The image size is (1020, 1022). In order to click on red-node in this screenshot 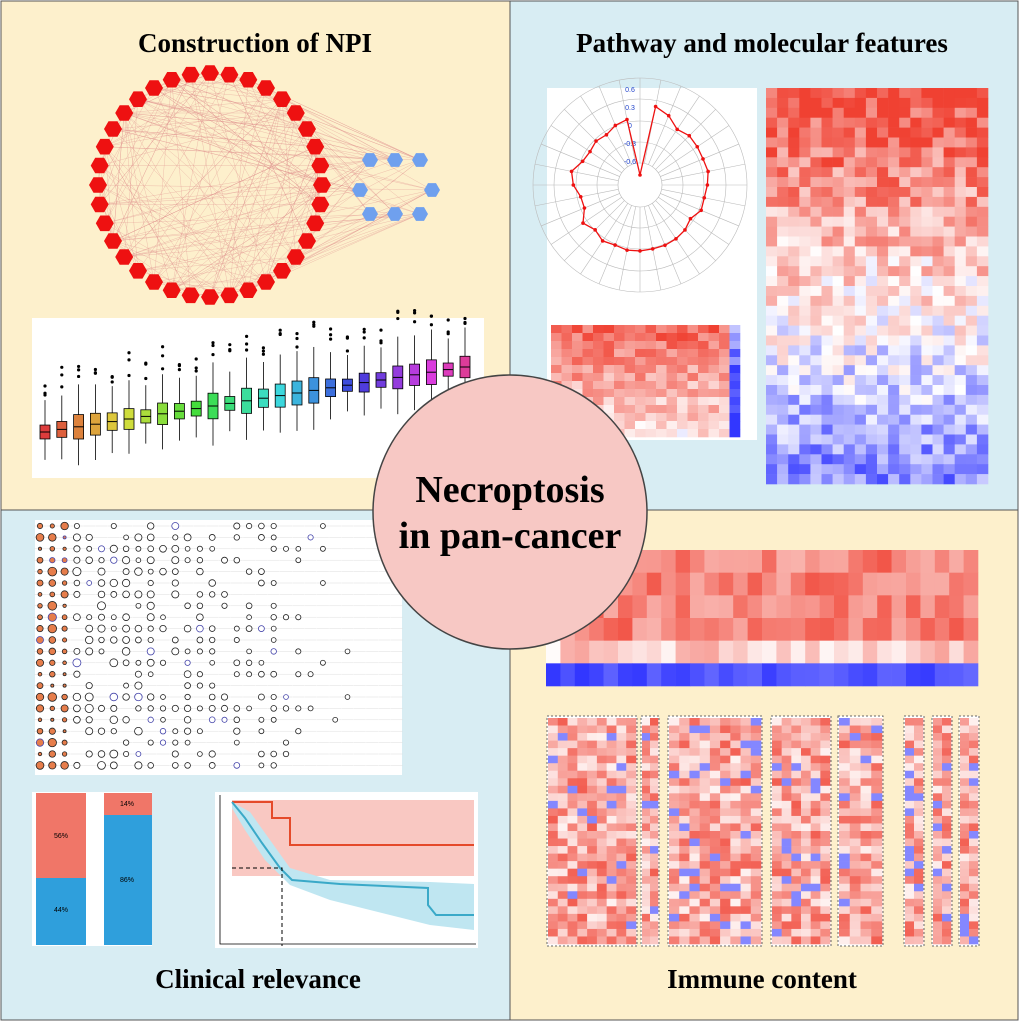, I will do `click(154, 88)`.